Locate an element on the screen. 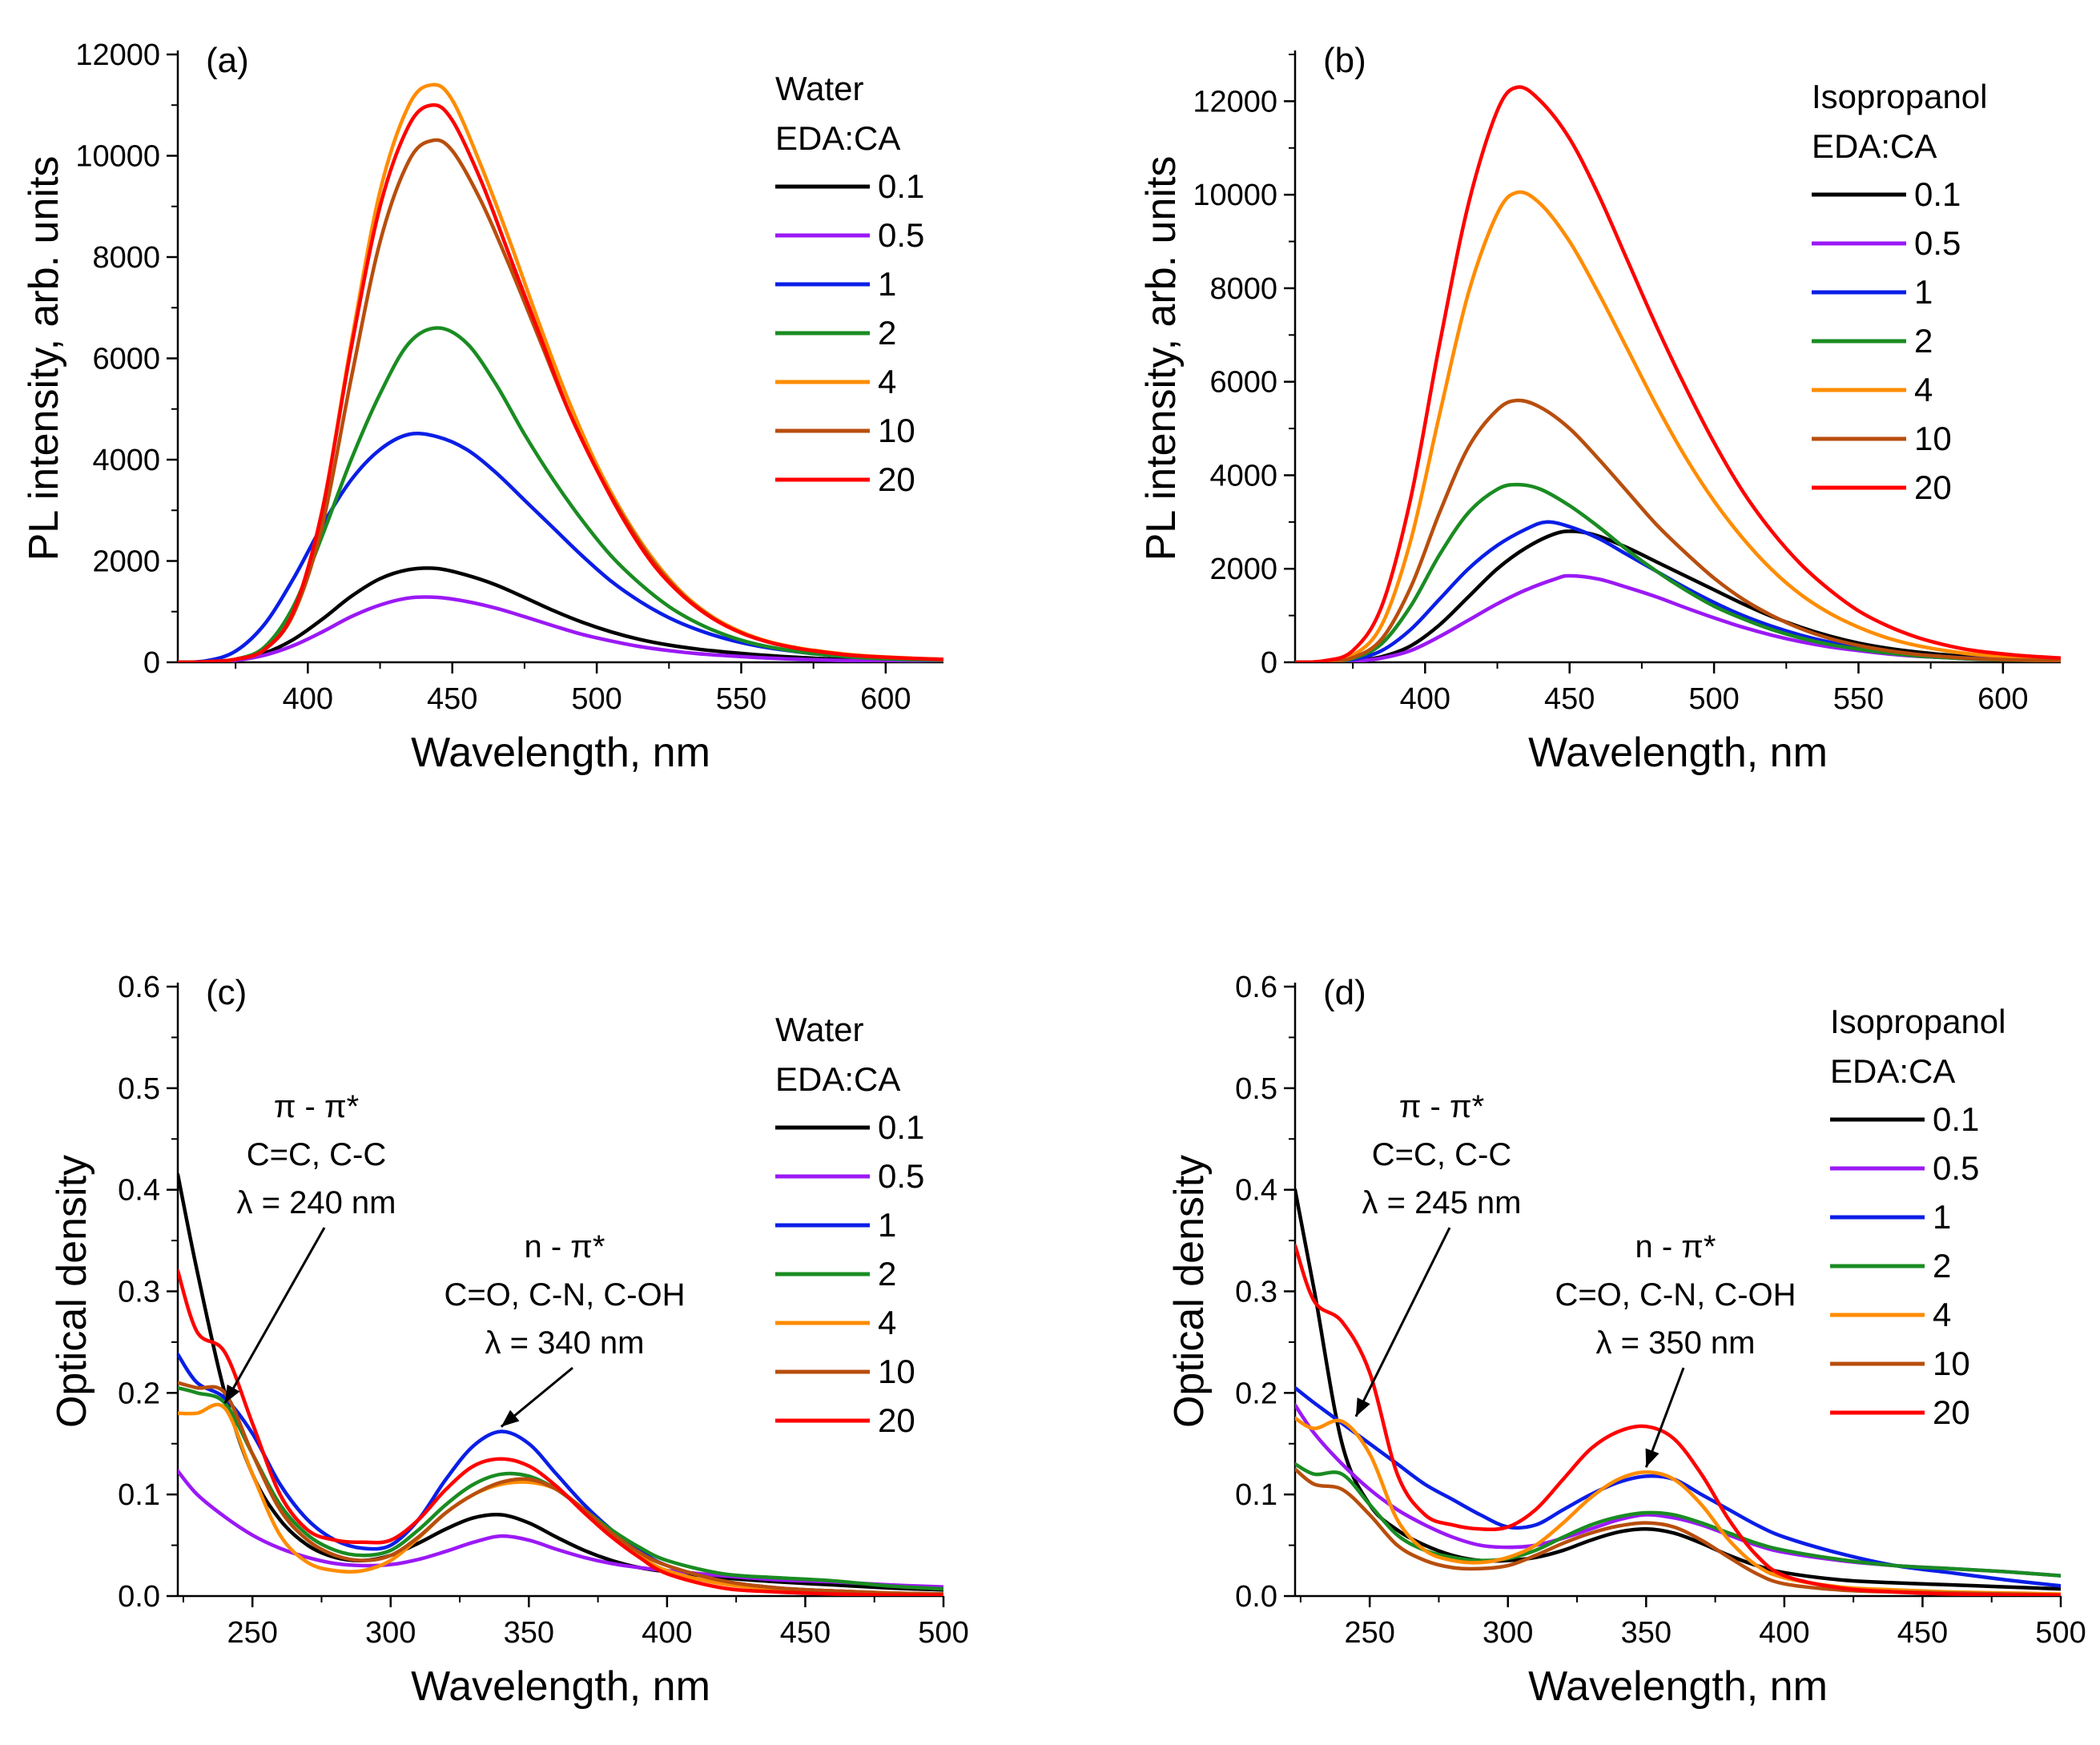 This screenshot has height=1745, width=2100. annotation-text: λ = 240 nm is located at coordinates (316, 1202).